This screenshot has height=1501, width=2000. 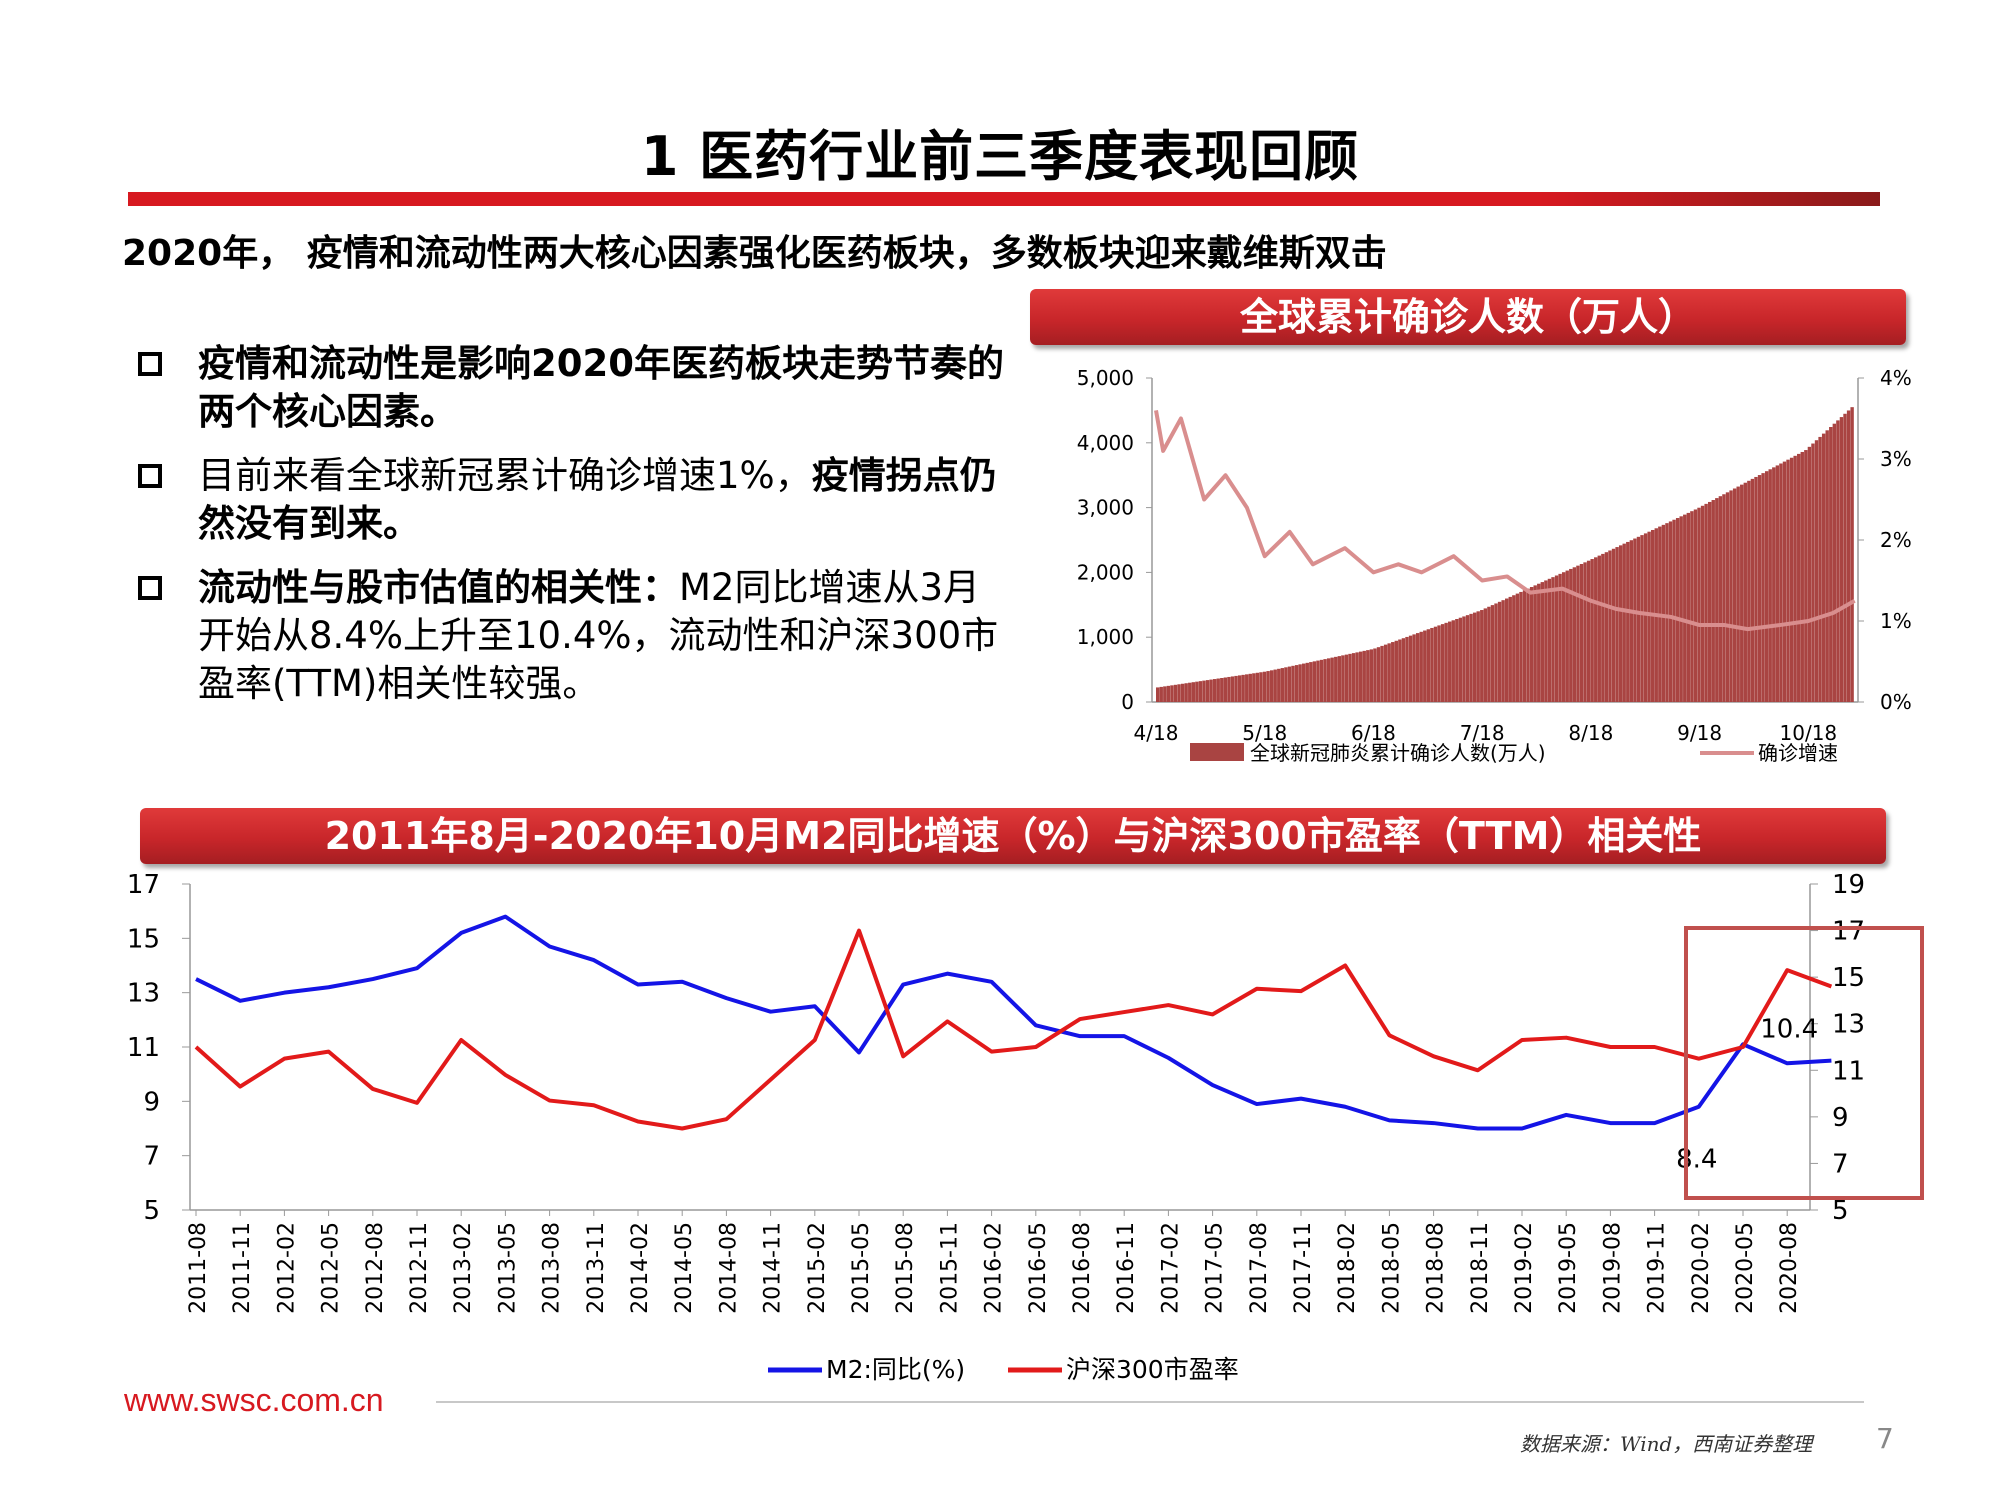 I want to click on page-number: 7, so click(x=1885, y=1438).